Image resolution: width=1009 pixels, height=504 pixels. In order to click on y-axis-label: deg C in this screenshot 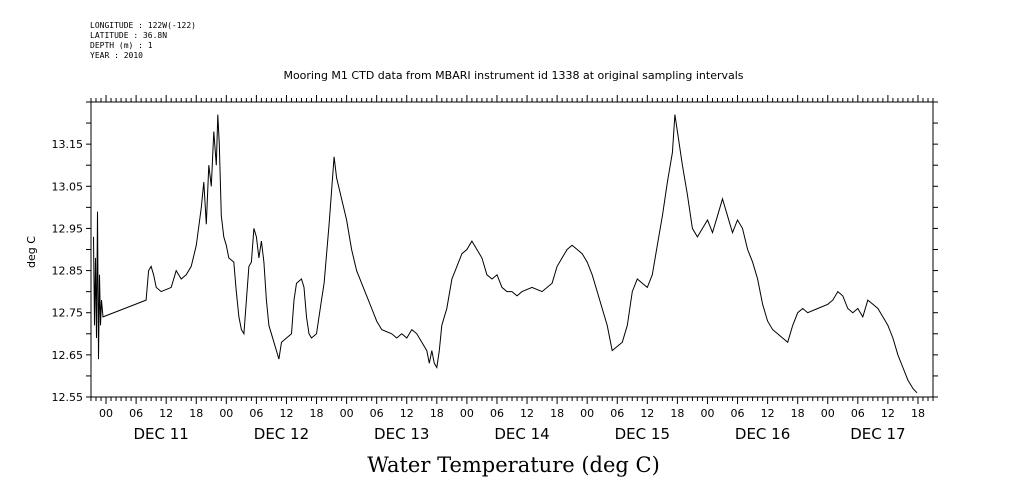, I will do `click(31, 252)`.